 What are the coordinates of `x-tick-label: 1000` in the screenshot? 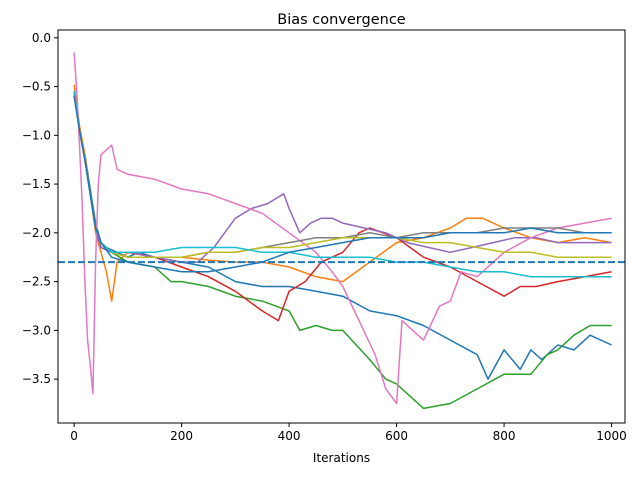 It's located at (611, 436).